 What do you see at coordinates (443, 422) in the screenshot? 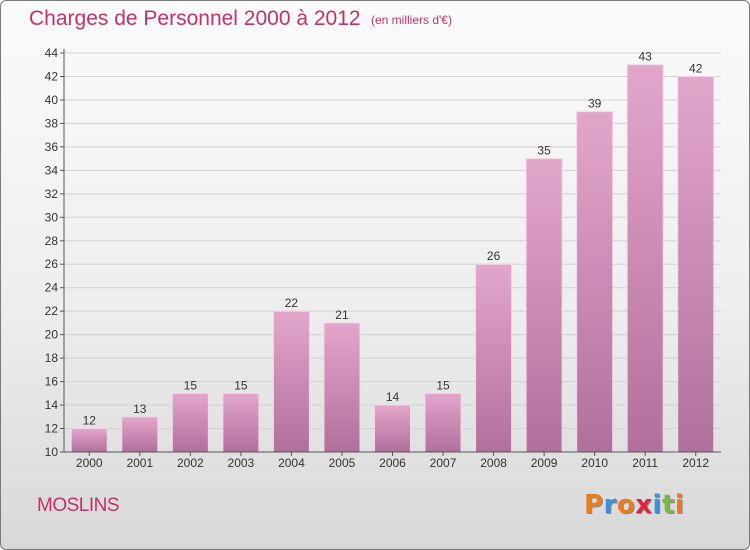
I see `bar-2007` at bounding box center [443, 422].